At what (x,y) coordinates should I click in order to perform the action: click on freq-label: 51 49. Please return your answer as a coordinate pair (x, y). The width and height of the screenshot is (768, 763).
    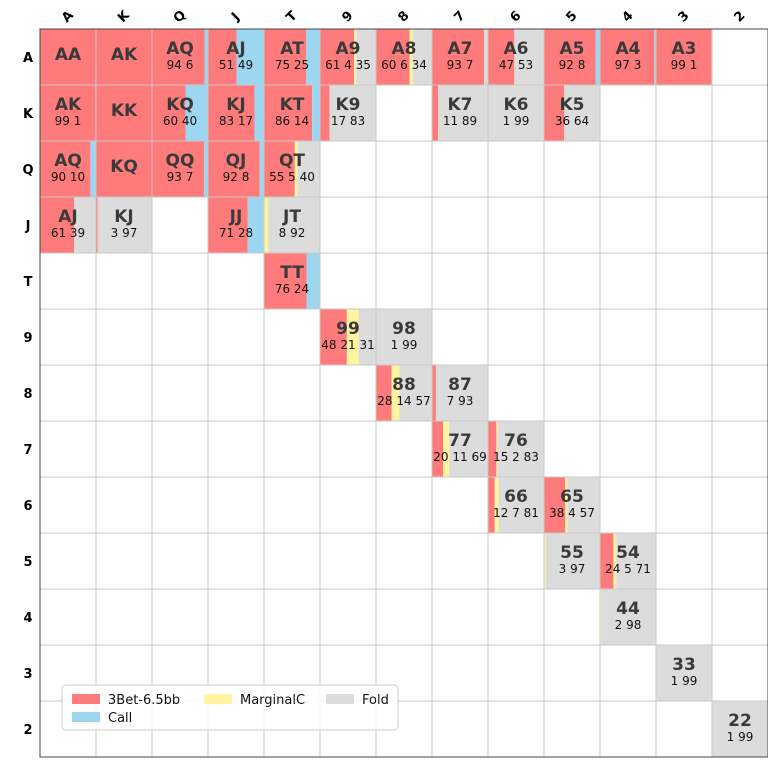
    Looking at the image, I should click on (236, 65).